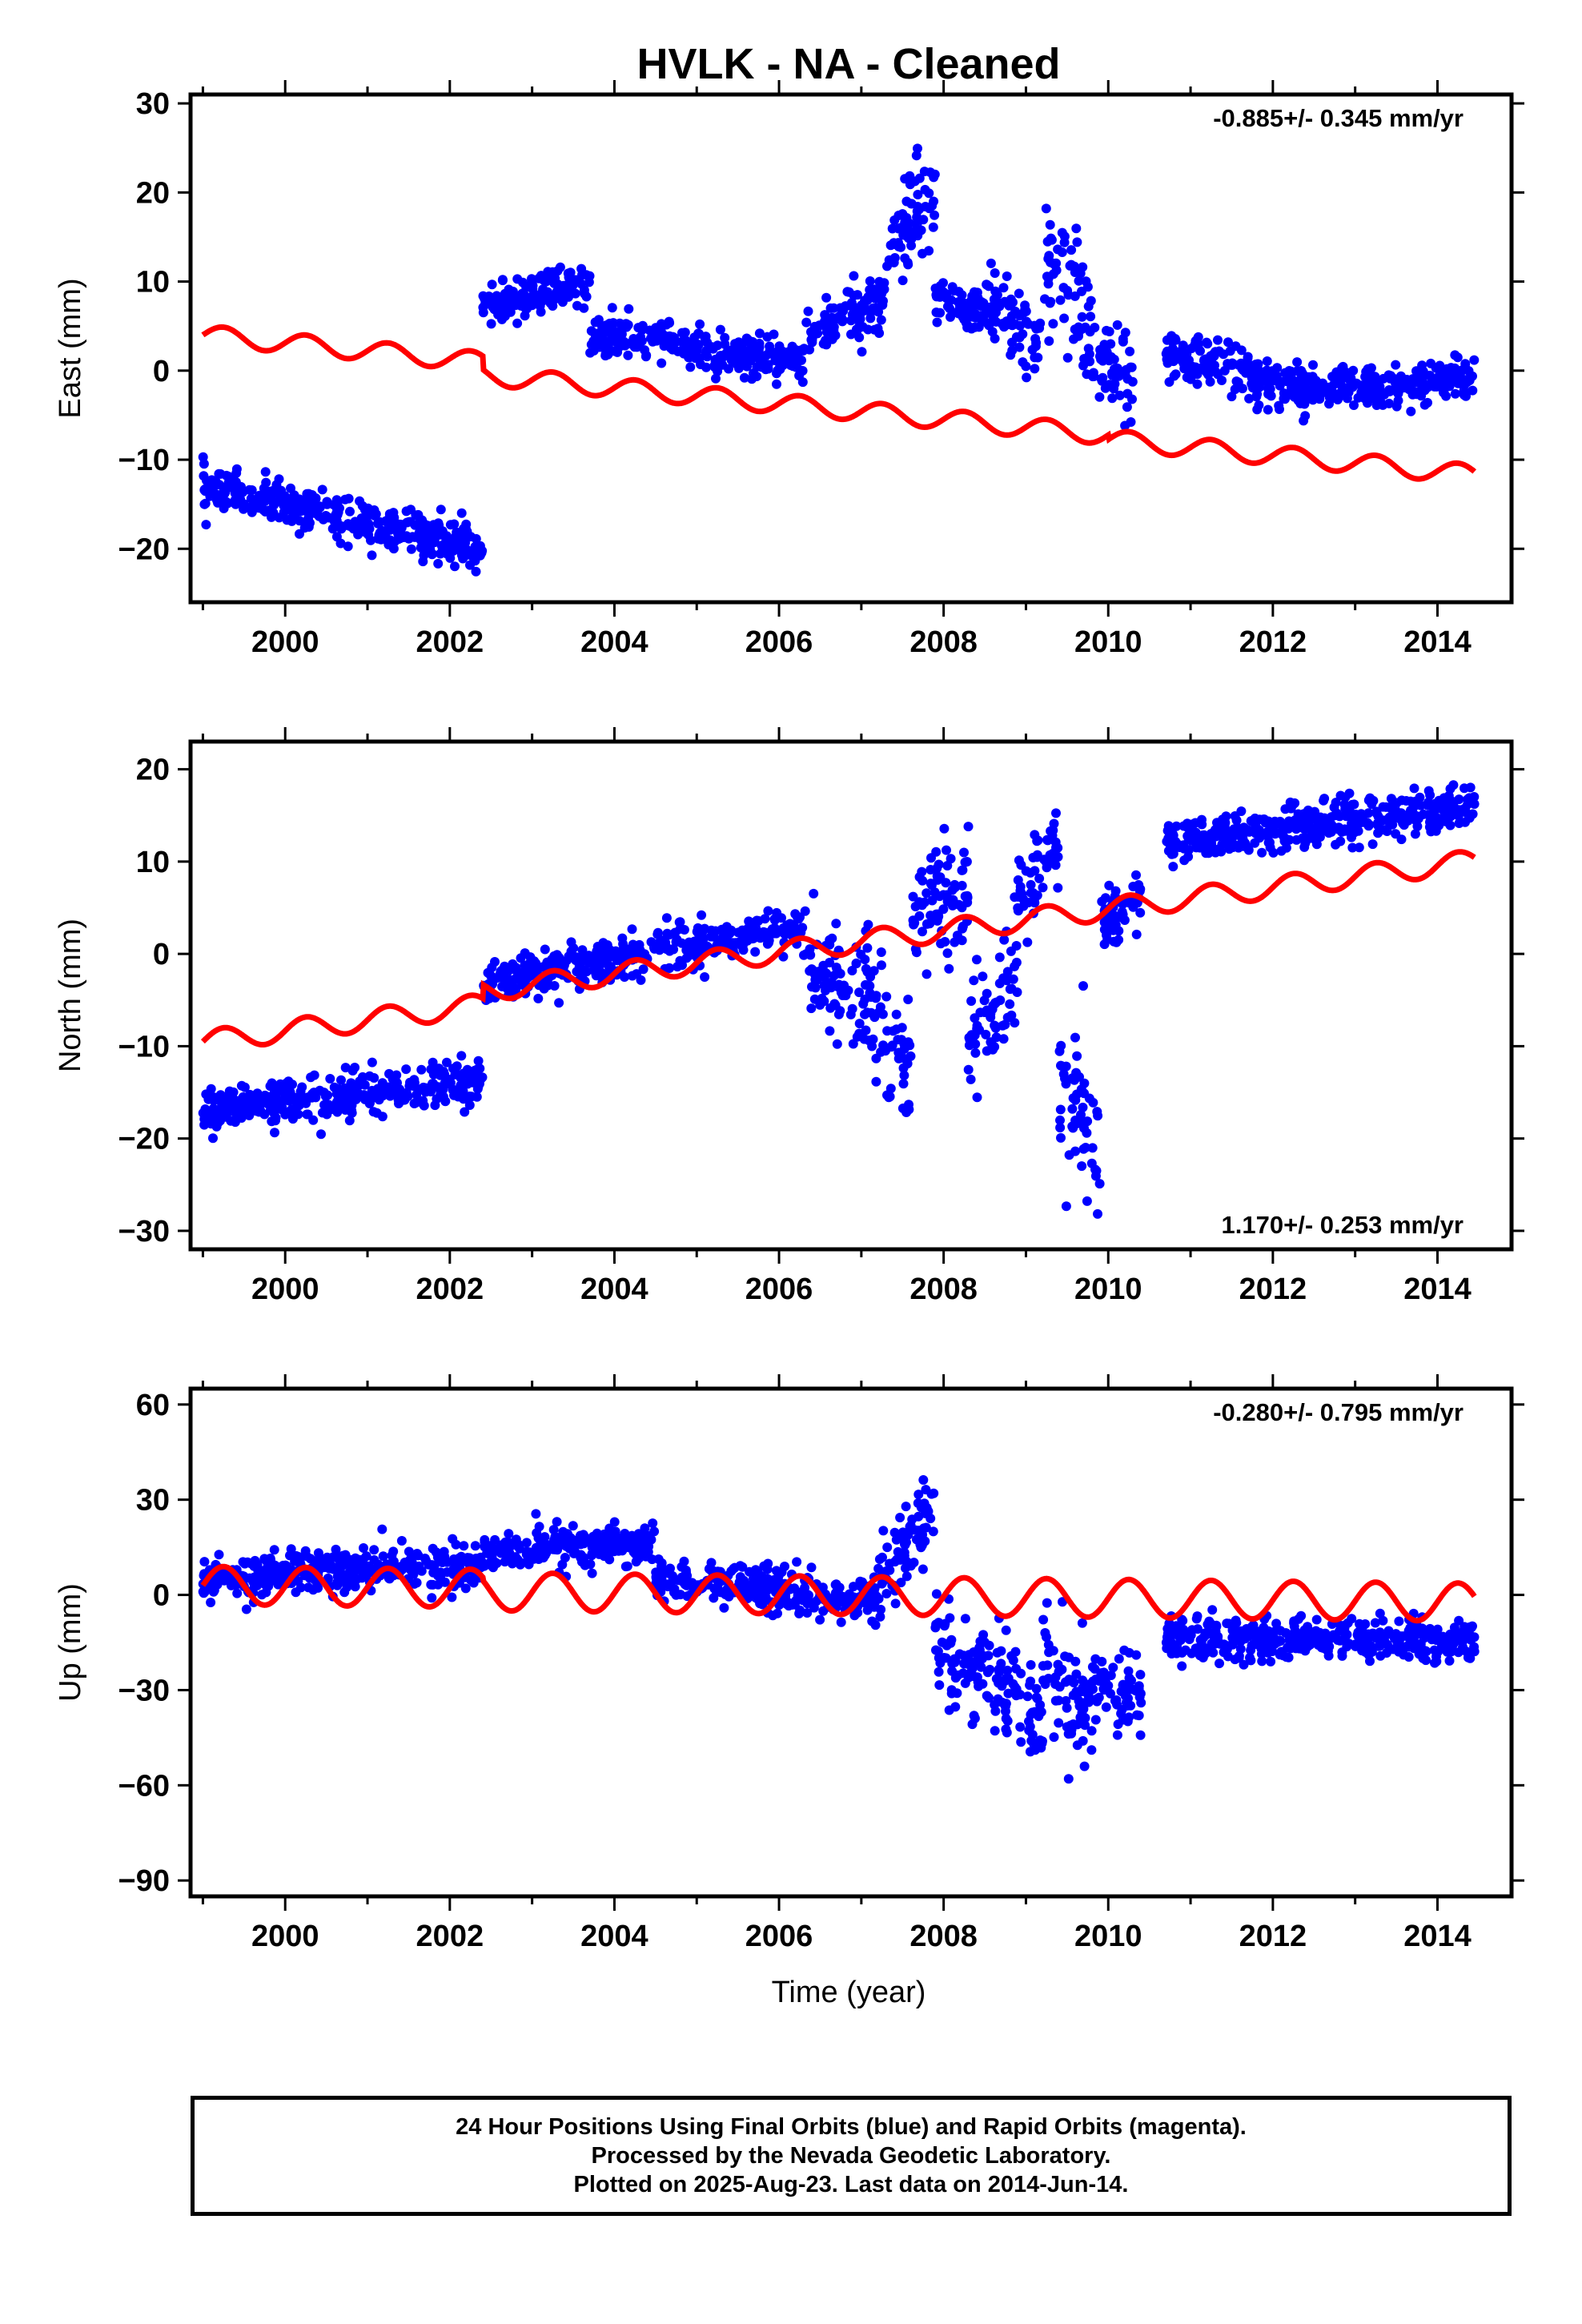 The image size is (1582, 2324). What do you see at coordinates (848, 64) in the screenshot?
I see `chart-title: HVLK - NA - Cleaned` at bounding box center [848, 64].